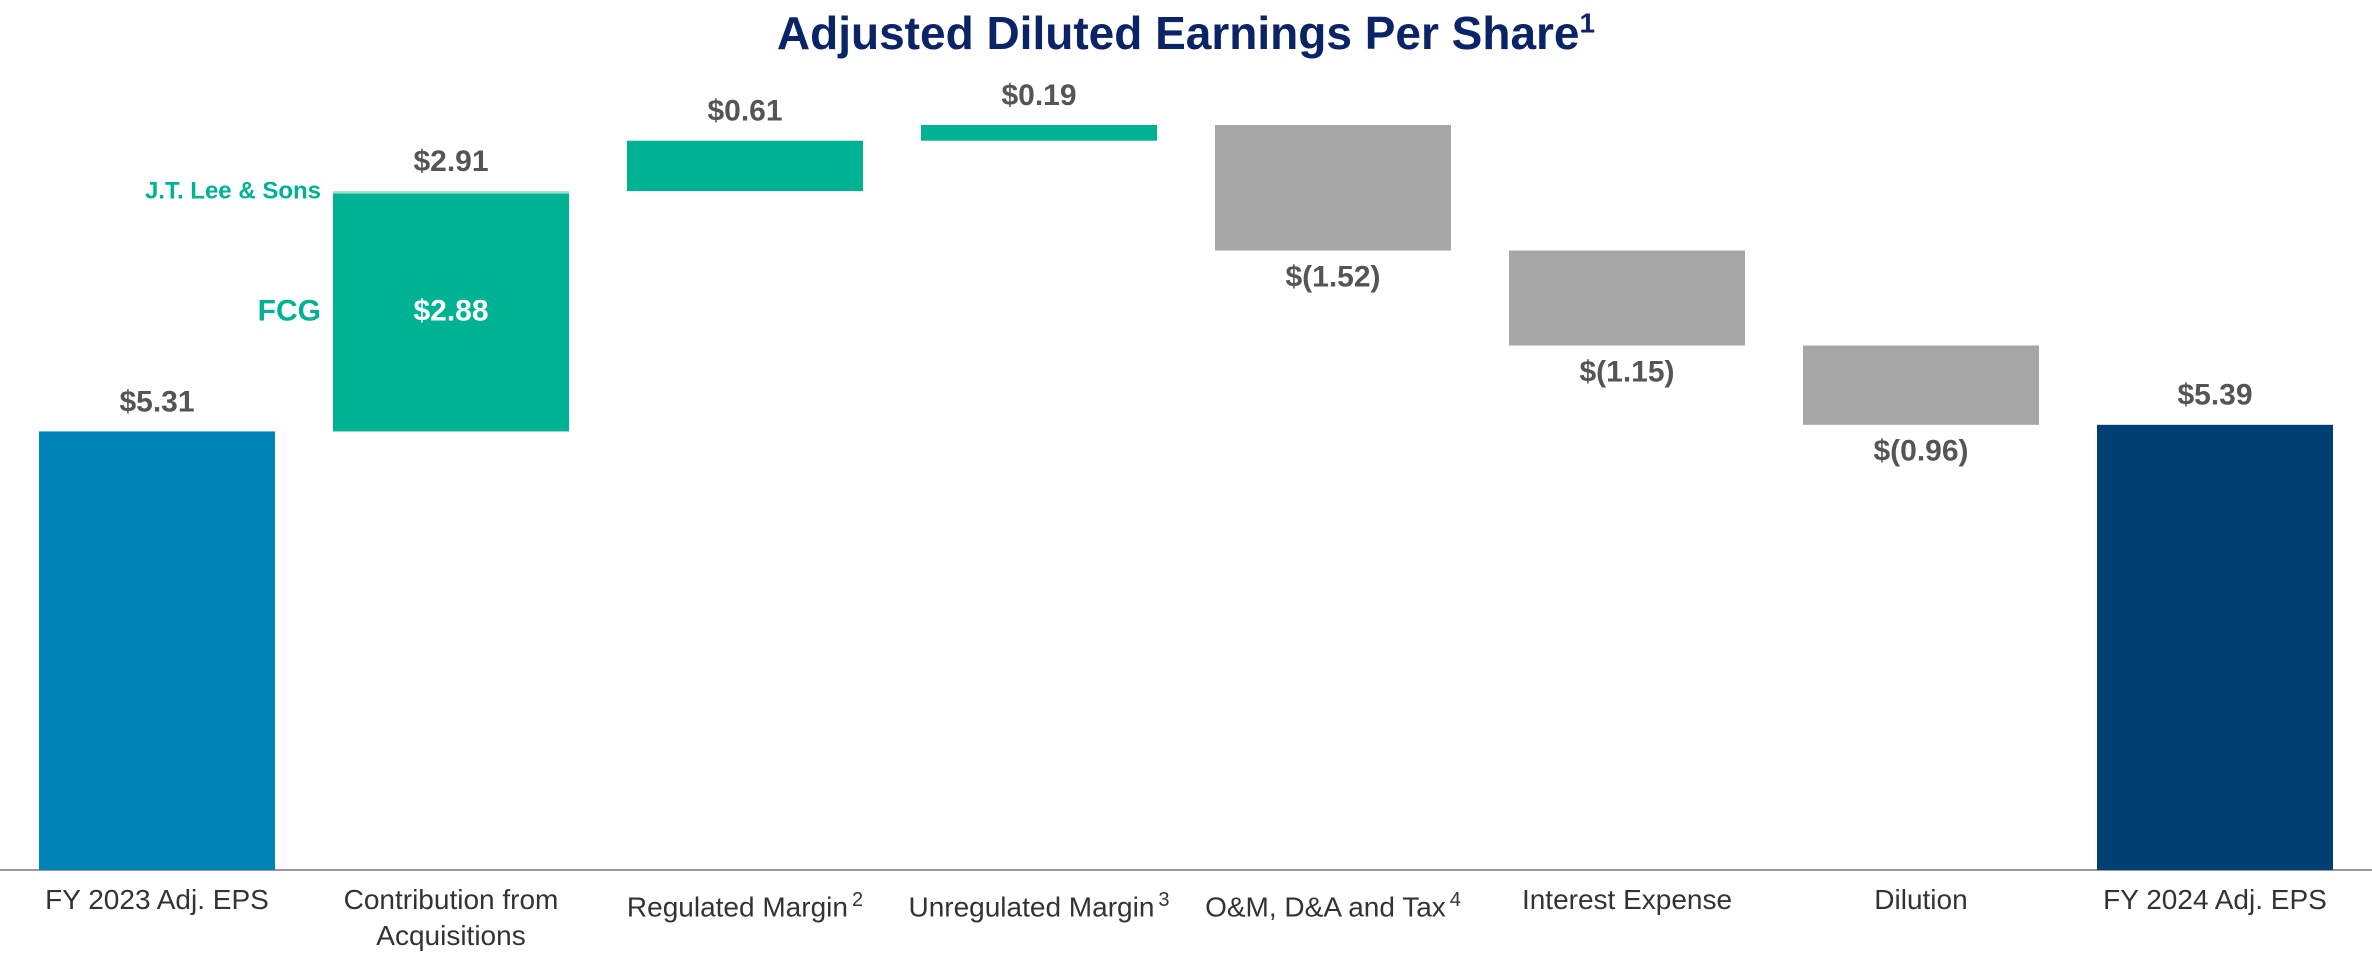  I want to click on chart-title-box: Adjusted Diluted Earnings Per Share1, so click(1186, 33).